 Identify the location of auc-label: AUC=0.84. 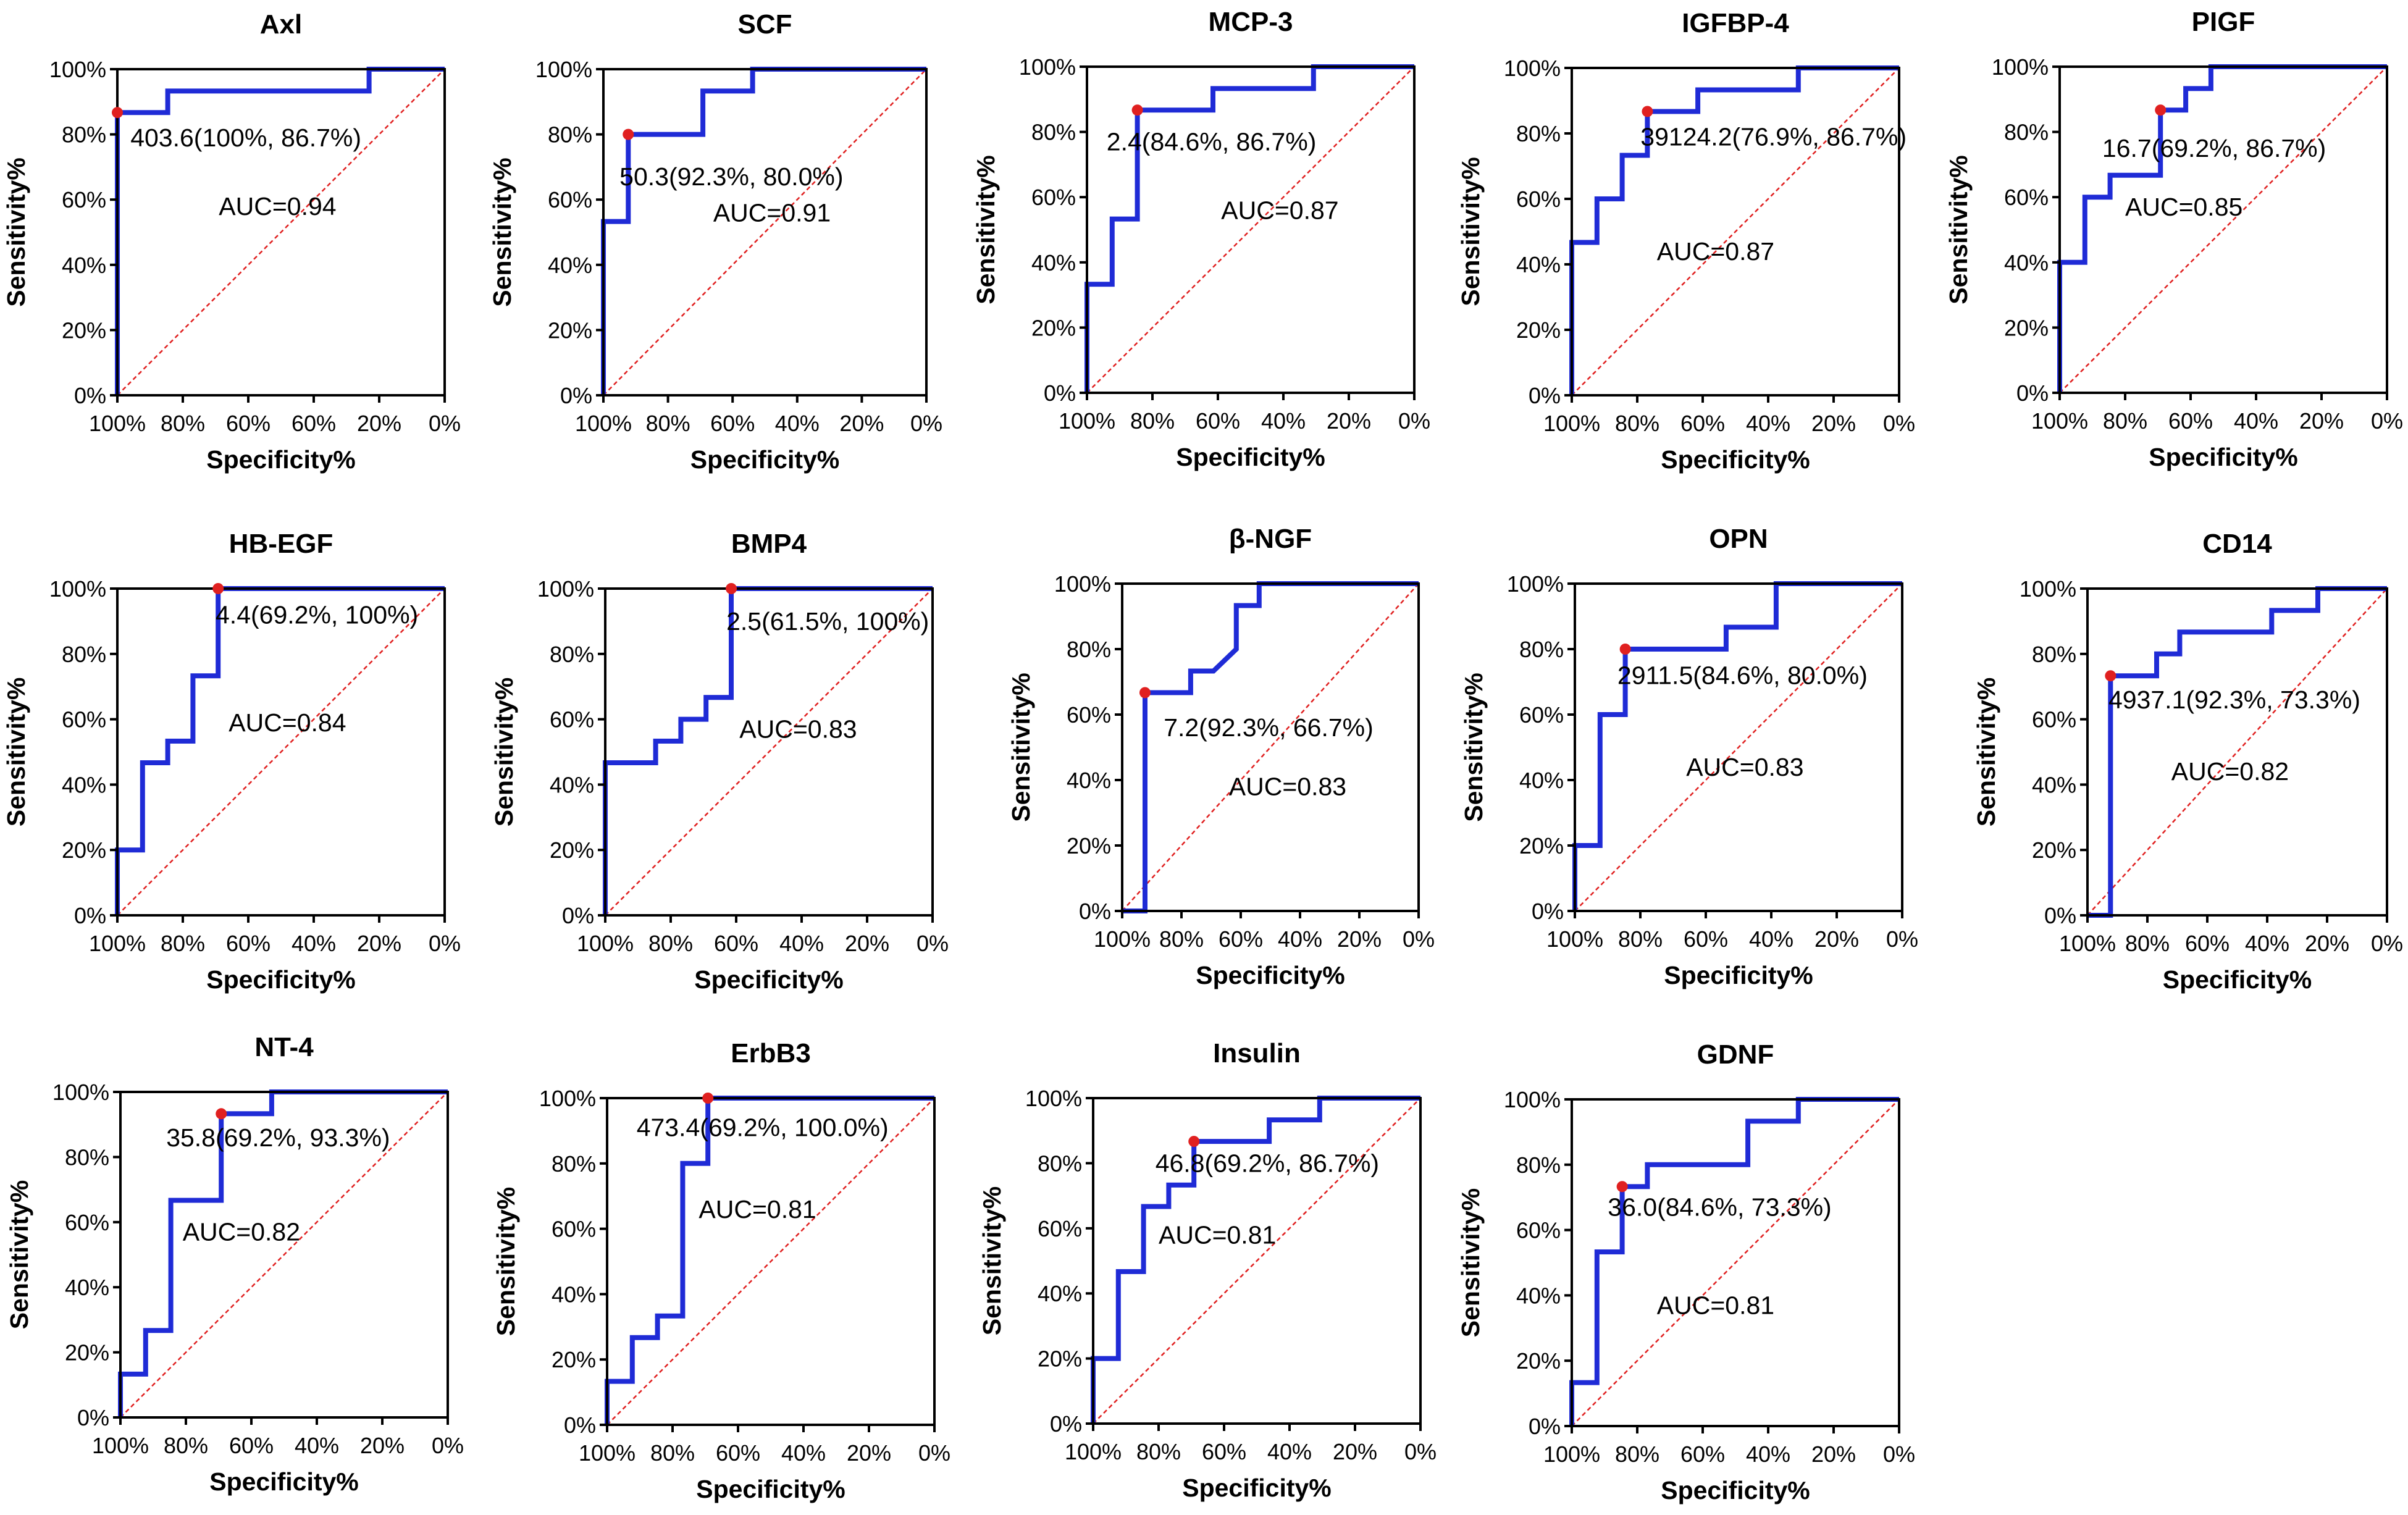
(287, 722).